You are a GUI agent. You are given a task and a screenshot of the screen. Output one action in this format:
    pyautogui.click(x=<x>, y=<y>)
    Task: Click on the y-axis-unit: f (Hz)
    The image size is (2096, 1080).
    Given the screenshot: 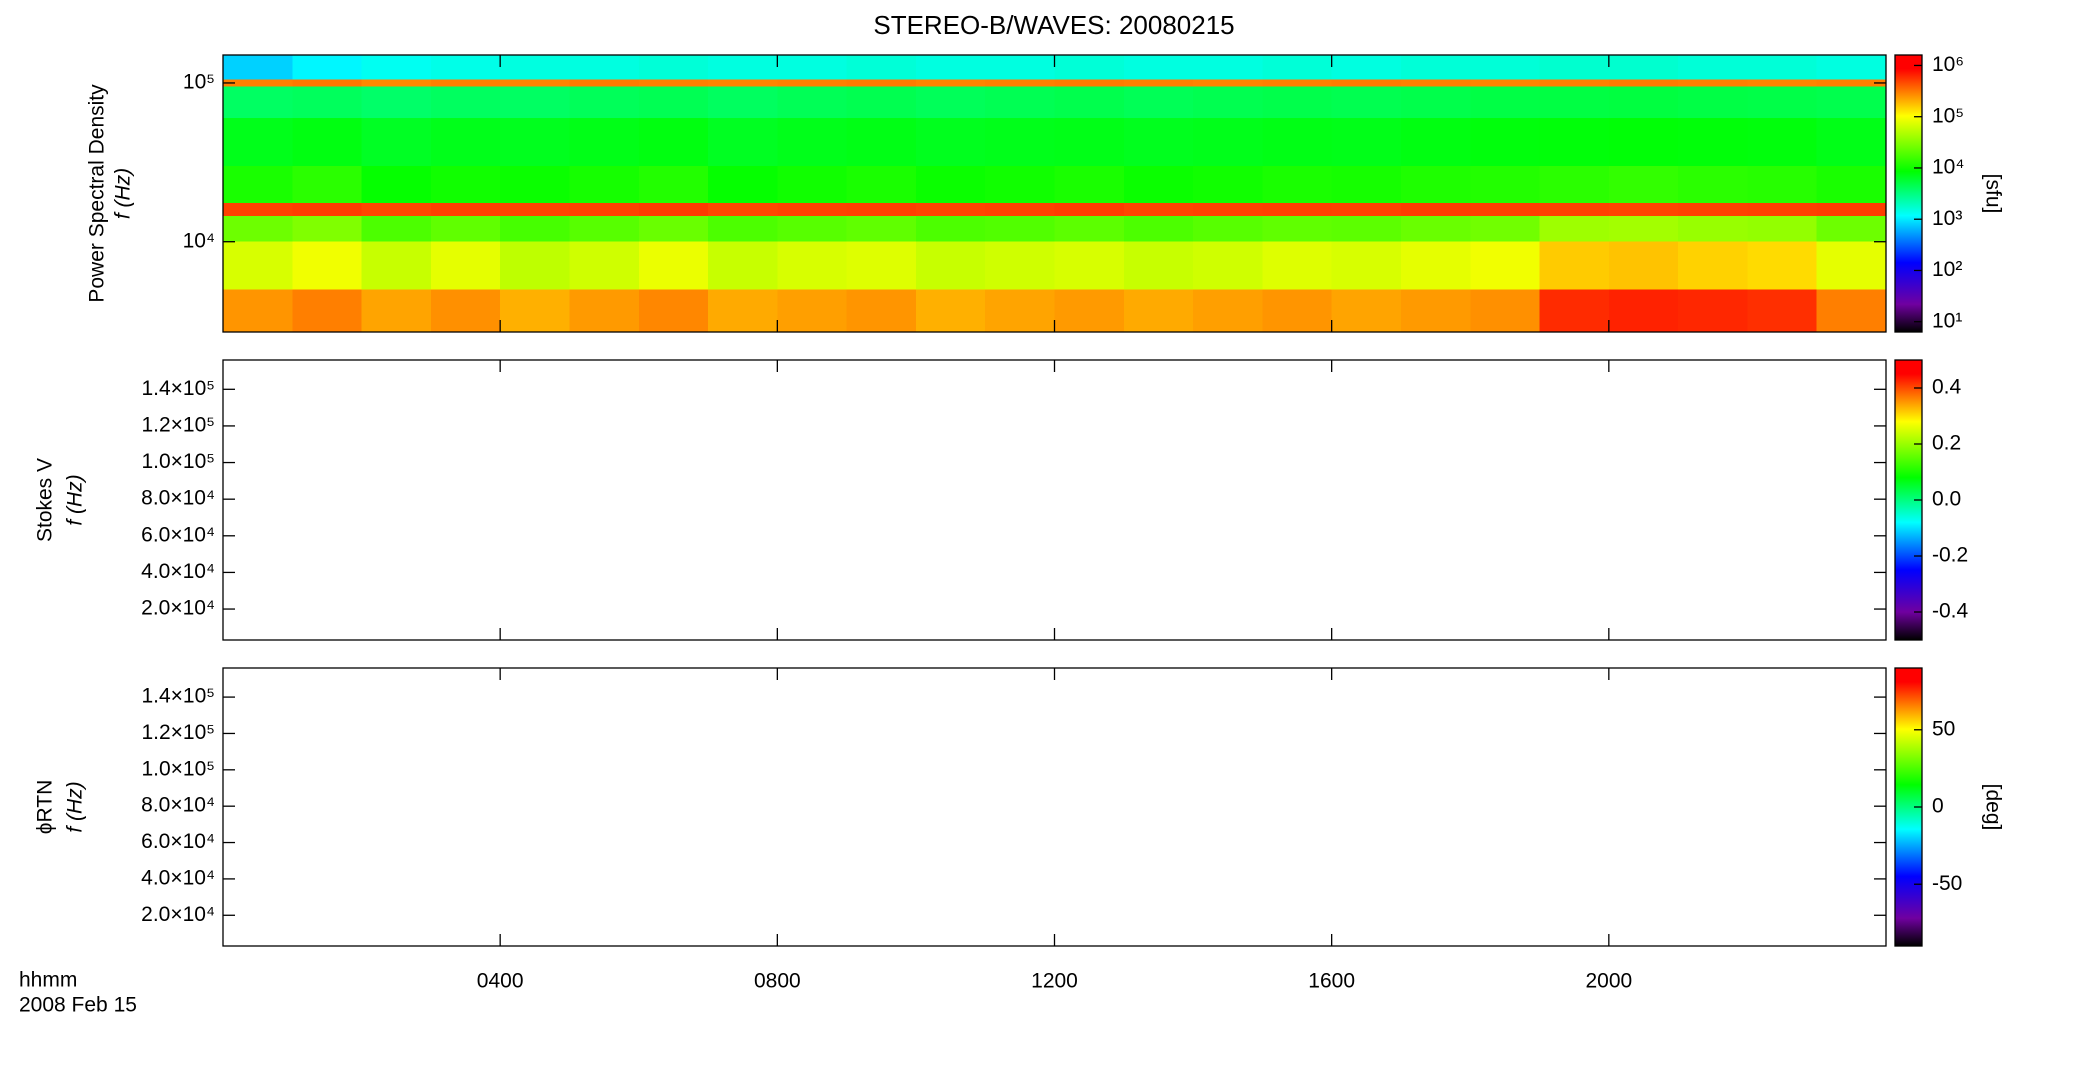 What is the action you would take?
    pyautogui.click(x=75, y=806)
    